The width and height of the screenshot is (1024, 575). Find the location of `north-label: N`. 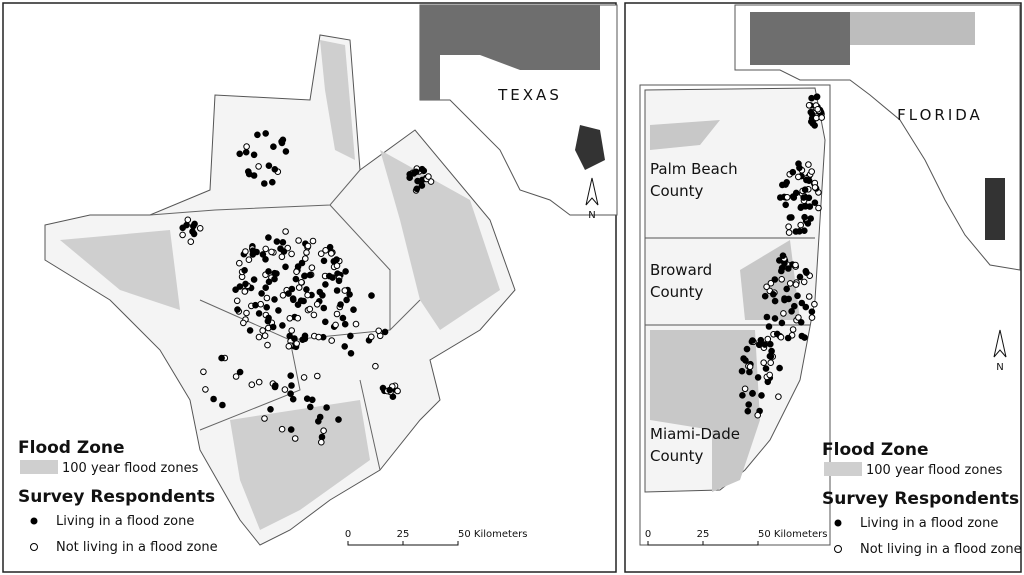

north-label: N is located at coordinates (999, 367).